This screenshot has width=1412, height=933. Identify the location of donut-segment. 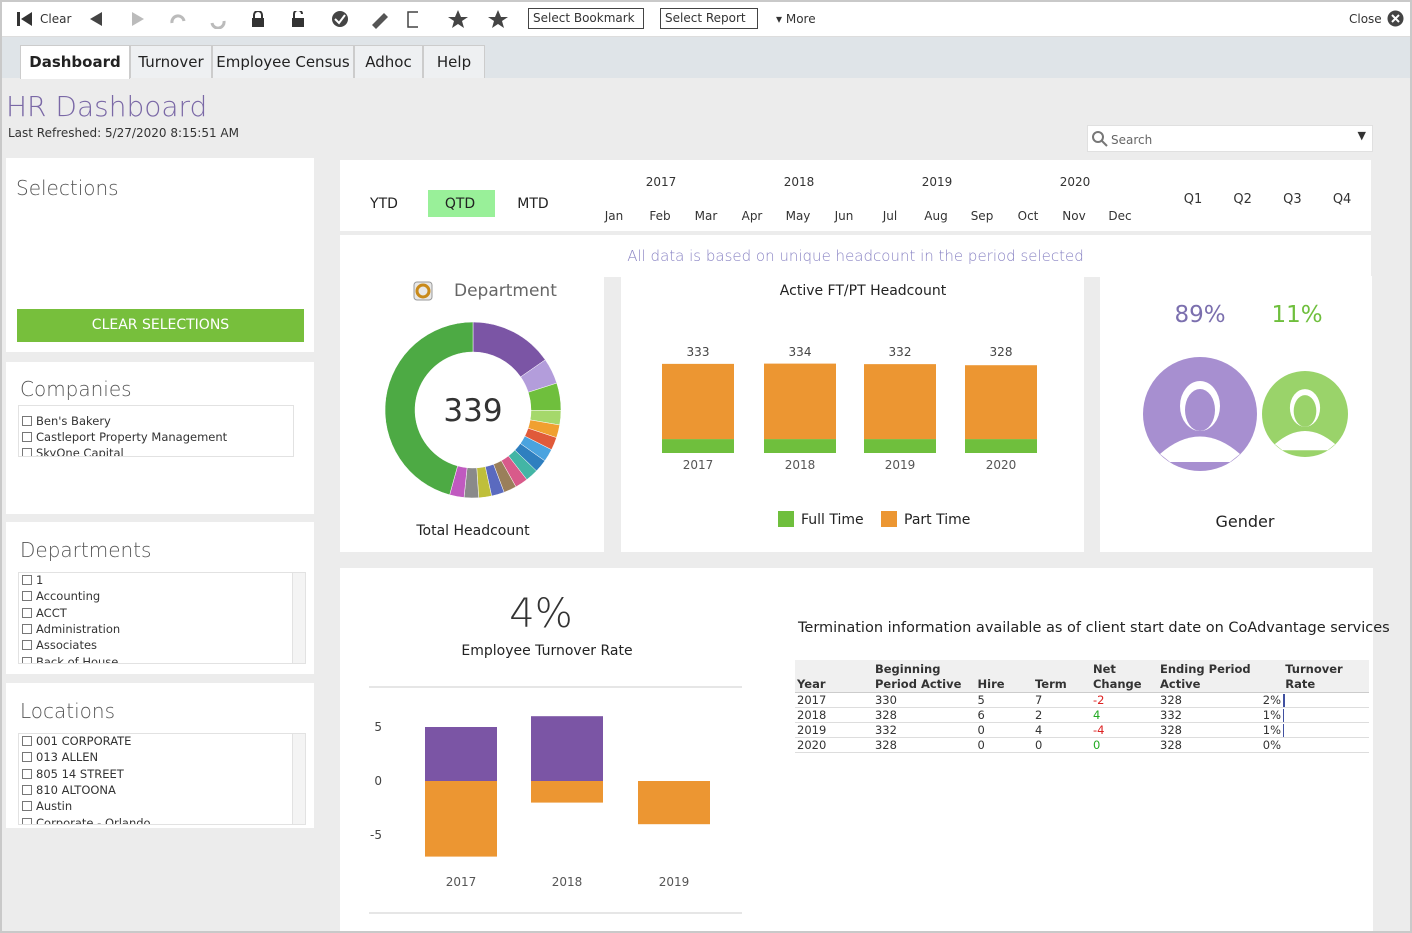
(429, 408).